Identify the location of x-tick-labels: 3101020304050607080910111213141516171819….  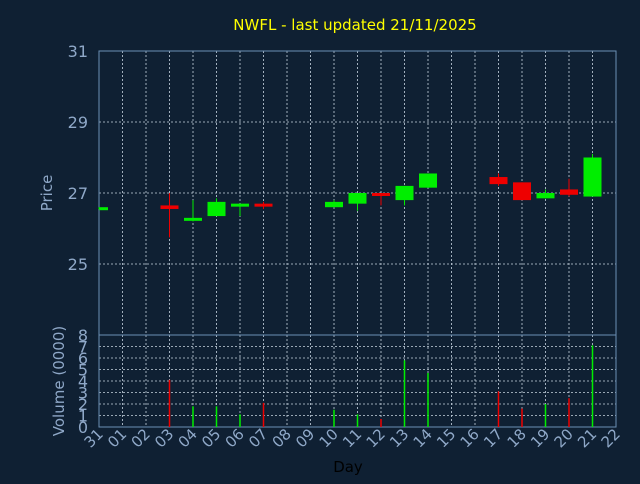
(352, 438).